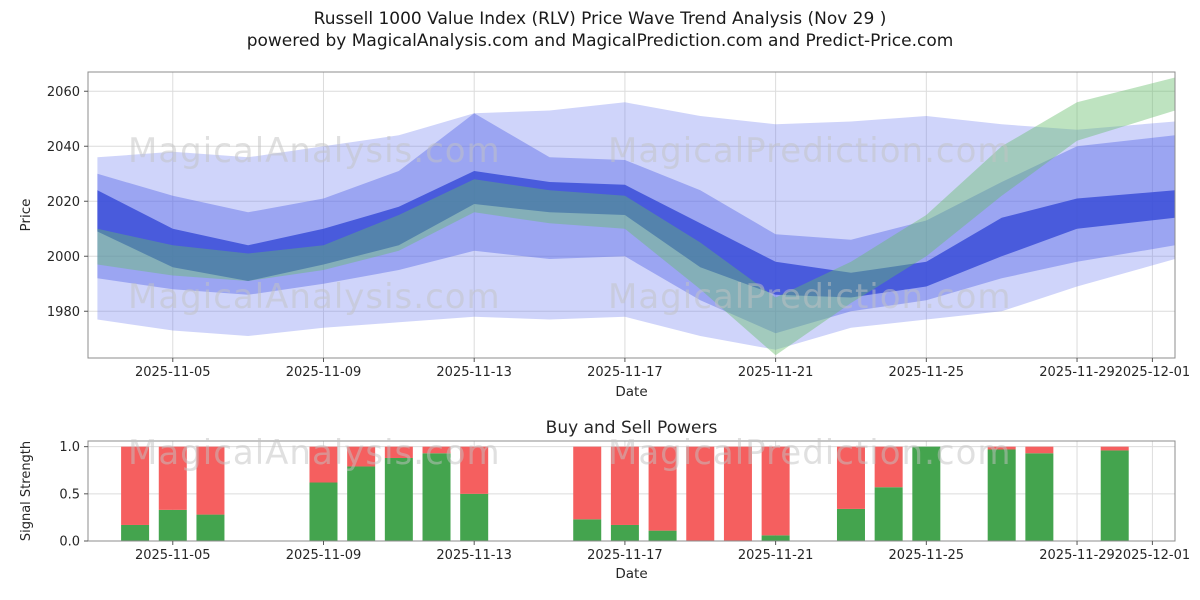  I want to click on svg-text: 2000, so click(63, 257).